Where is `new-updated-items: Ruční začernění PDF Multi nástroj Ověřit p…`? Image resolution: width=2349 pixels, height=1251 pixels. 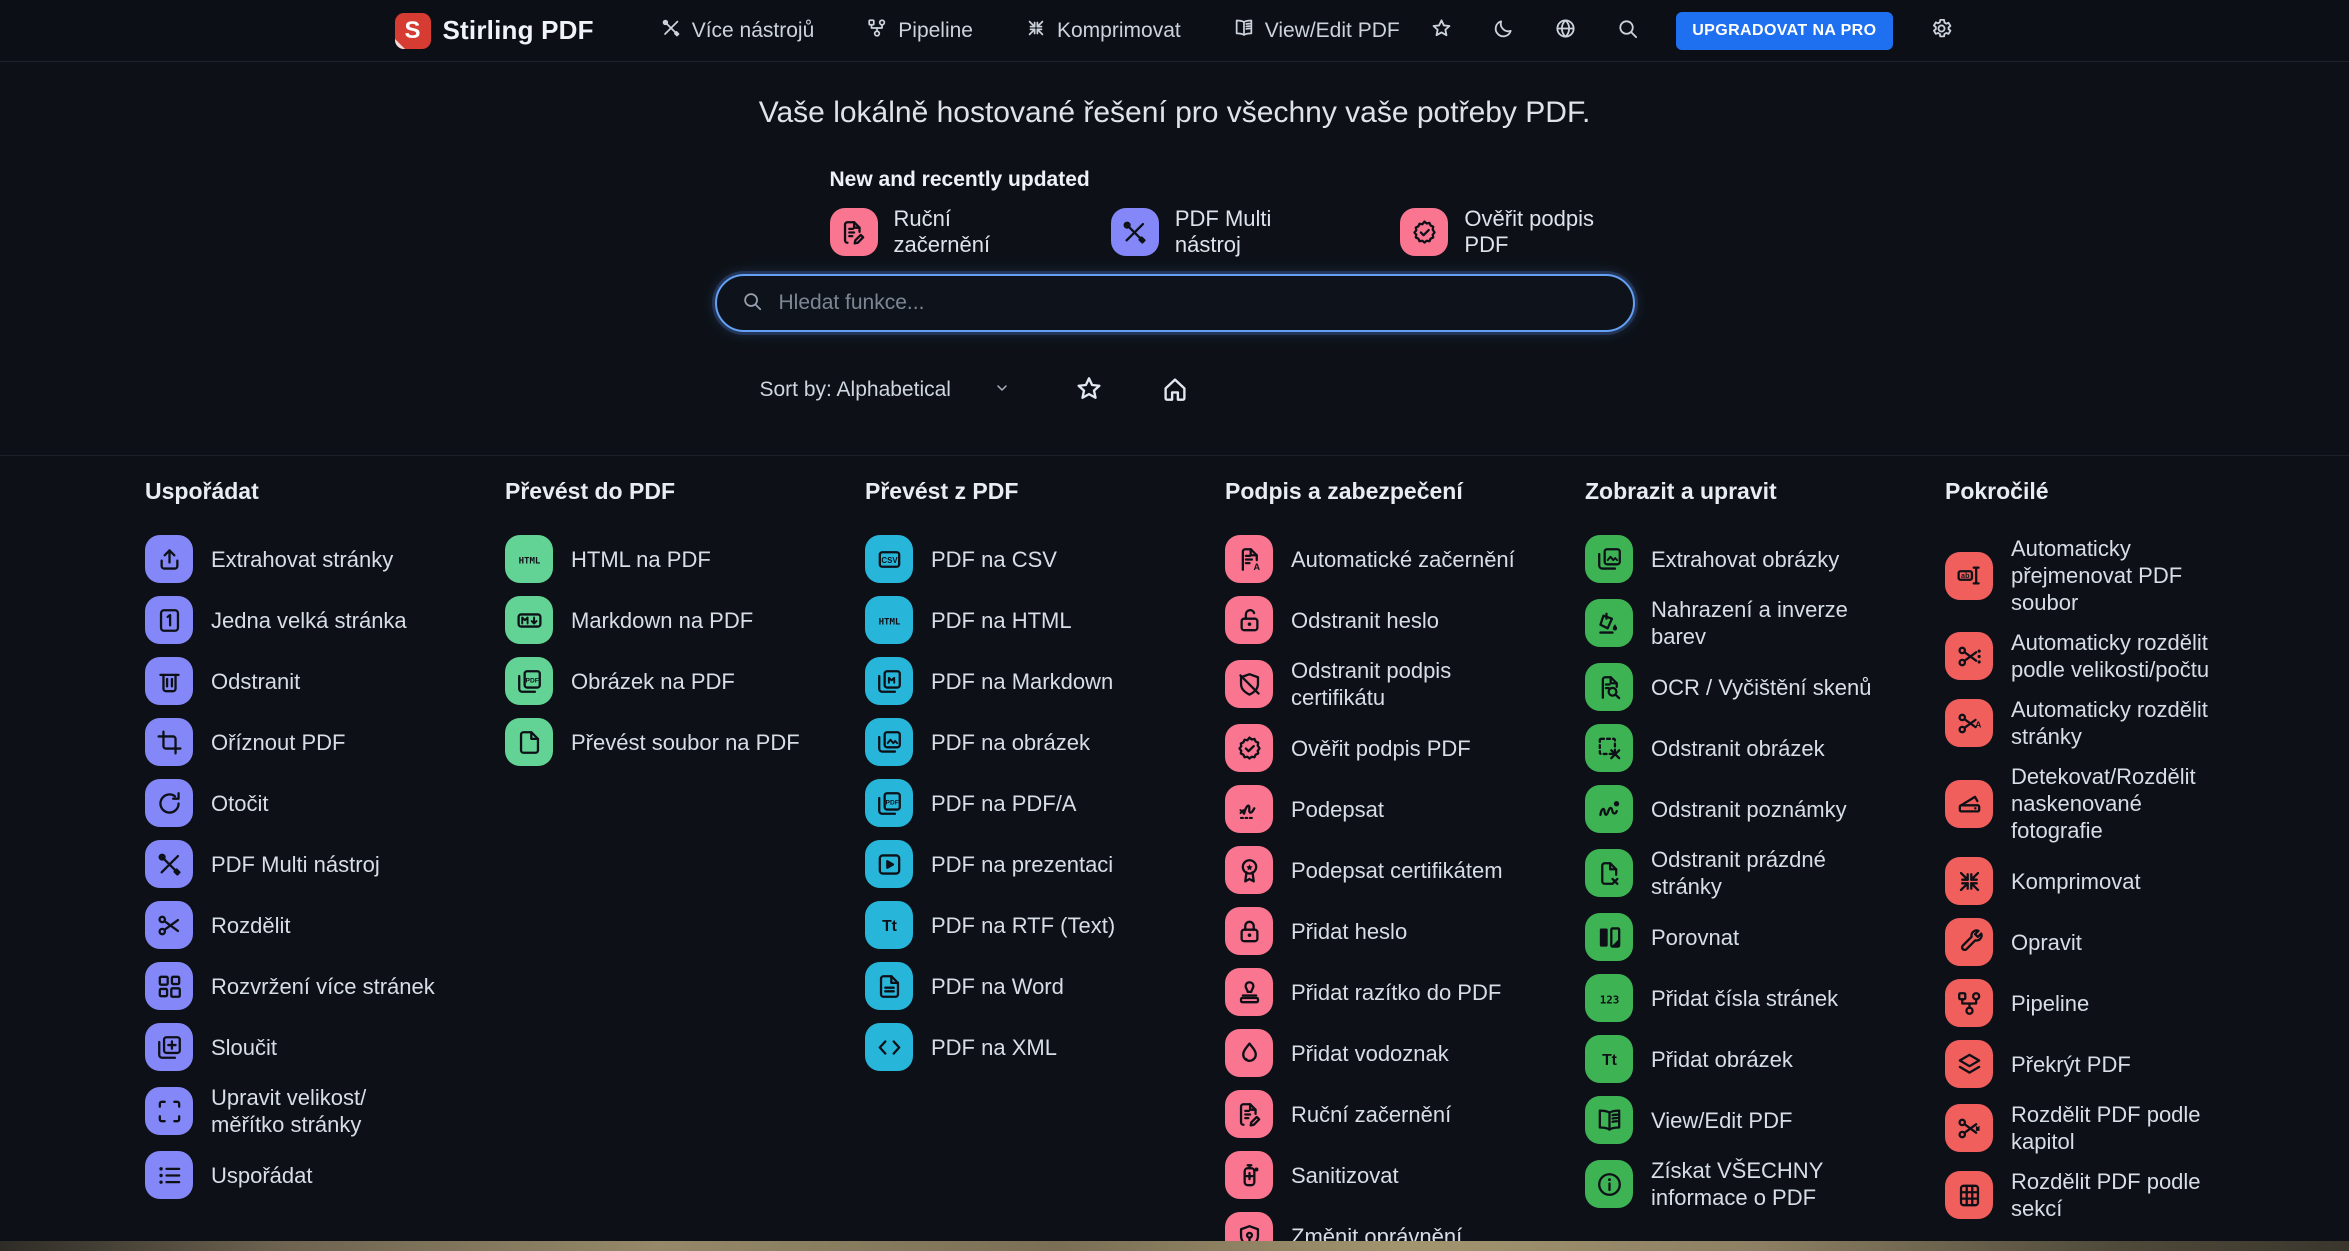
new-updated-items: Ruční začernění PDF Multi nástroj Ověřit p… is located at coordinates (1232, 232).